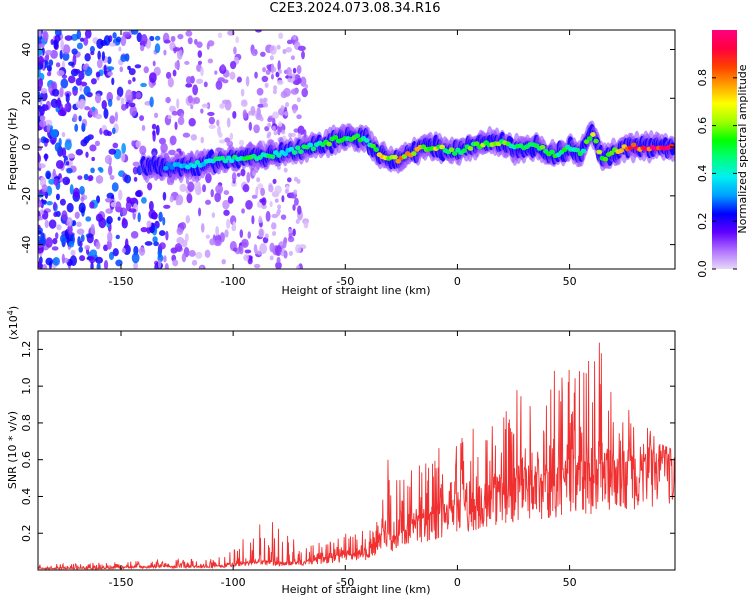  What do you see at coordinates (12, 450) in the screenshot?
I see `snr-y-axis-label: SNR (10 * v/v)` at bounding box center [12, 450].